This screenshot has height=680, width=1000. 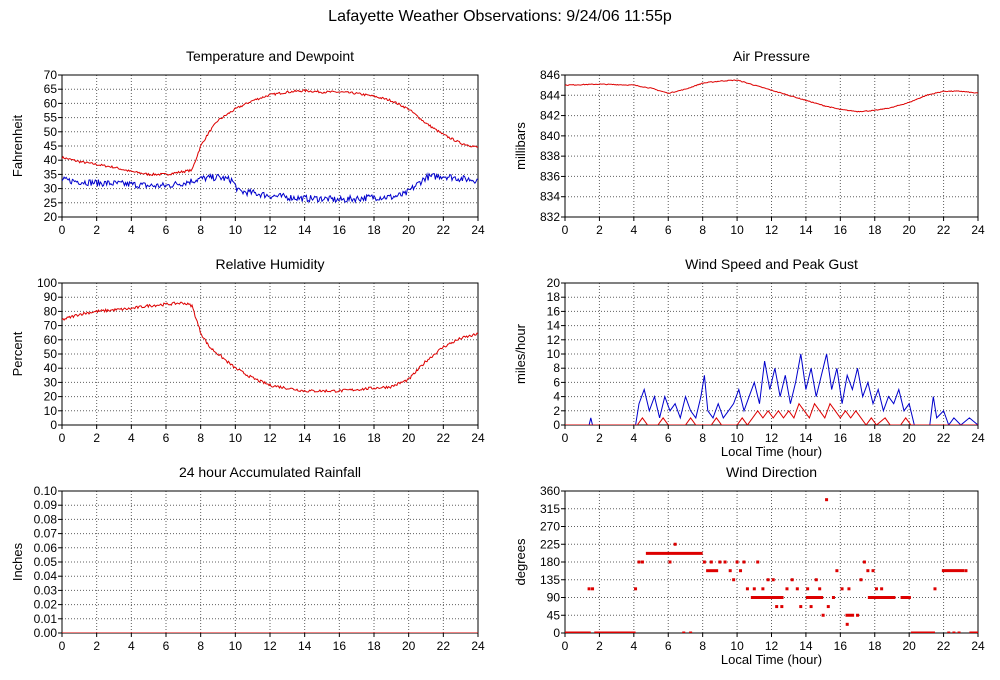 What do you see at coordinates (46, 505) in the screenshot?
I see `y-tick-label: 0.09` at bounding box center [46, 505].